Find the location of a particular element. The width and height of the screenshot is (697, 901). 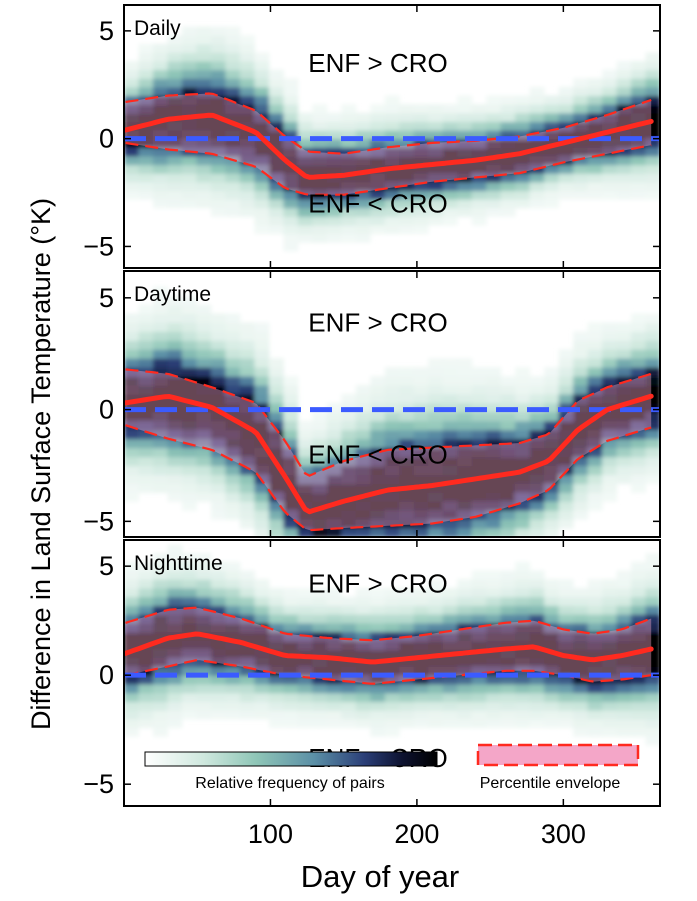

envelope-lower-line is located at coordinates (388, 478).